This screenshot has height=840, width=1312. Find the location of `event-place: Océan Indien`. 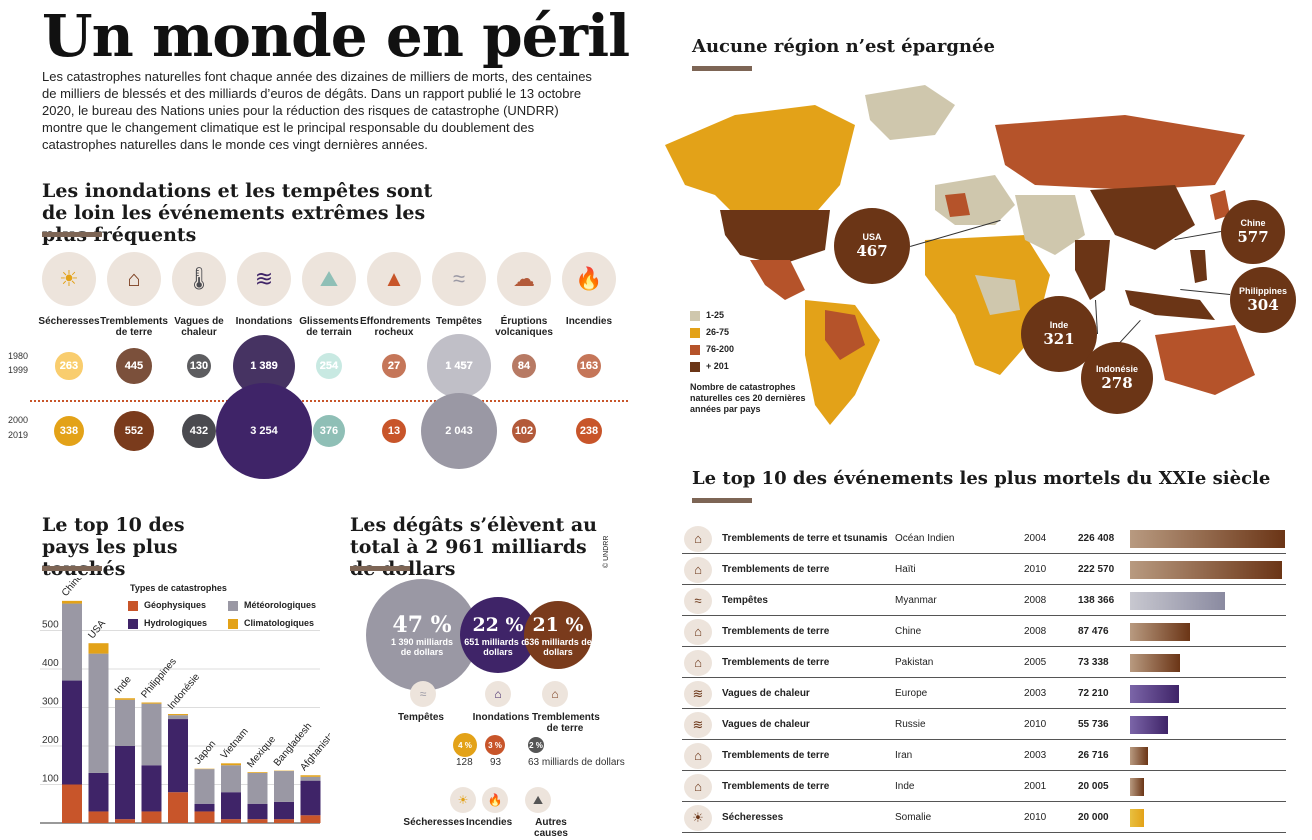

event-place: Océan Indien is located at coordinates (925, 538).